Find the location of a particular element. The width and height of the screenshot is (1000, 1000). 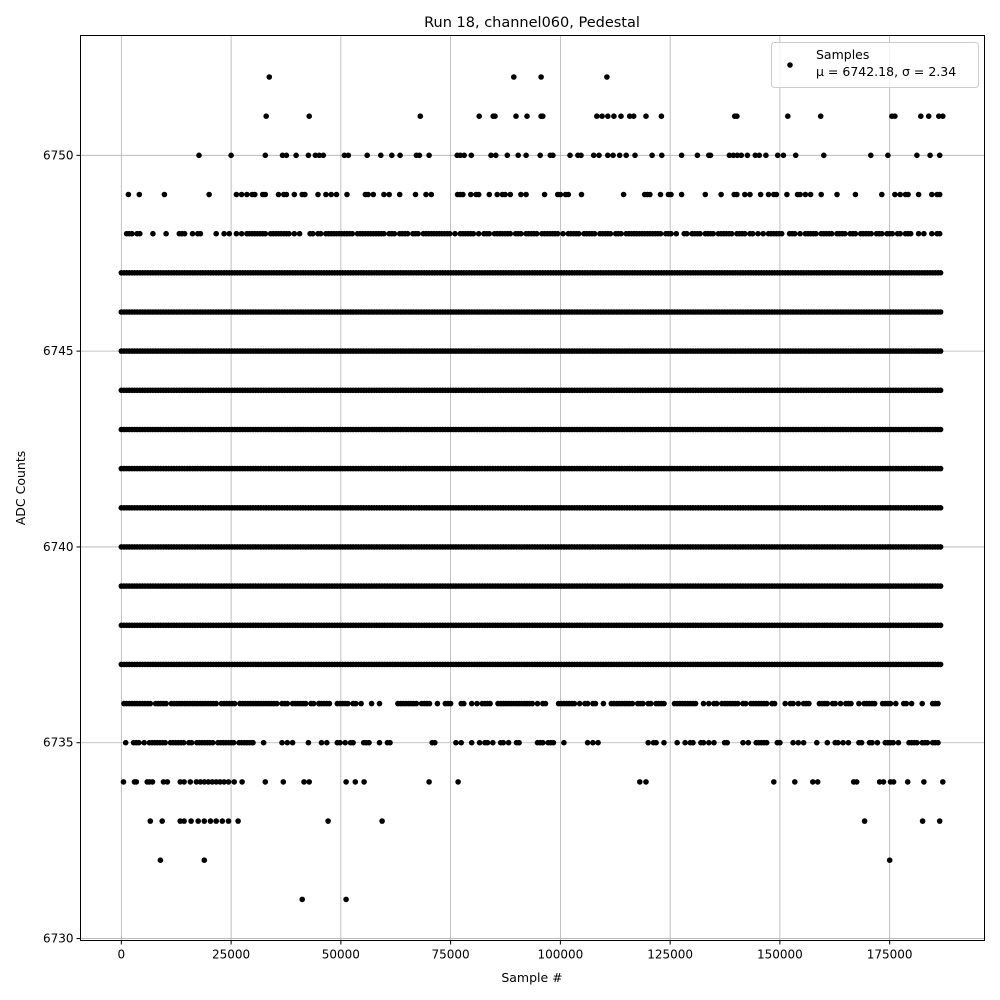

y-axis-label: ADC Counts is located at coordinates (20, 488).